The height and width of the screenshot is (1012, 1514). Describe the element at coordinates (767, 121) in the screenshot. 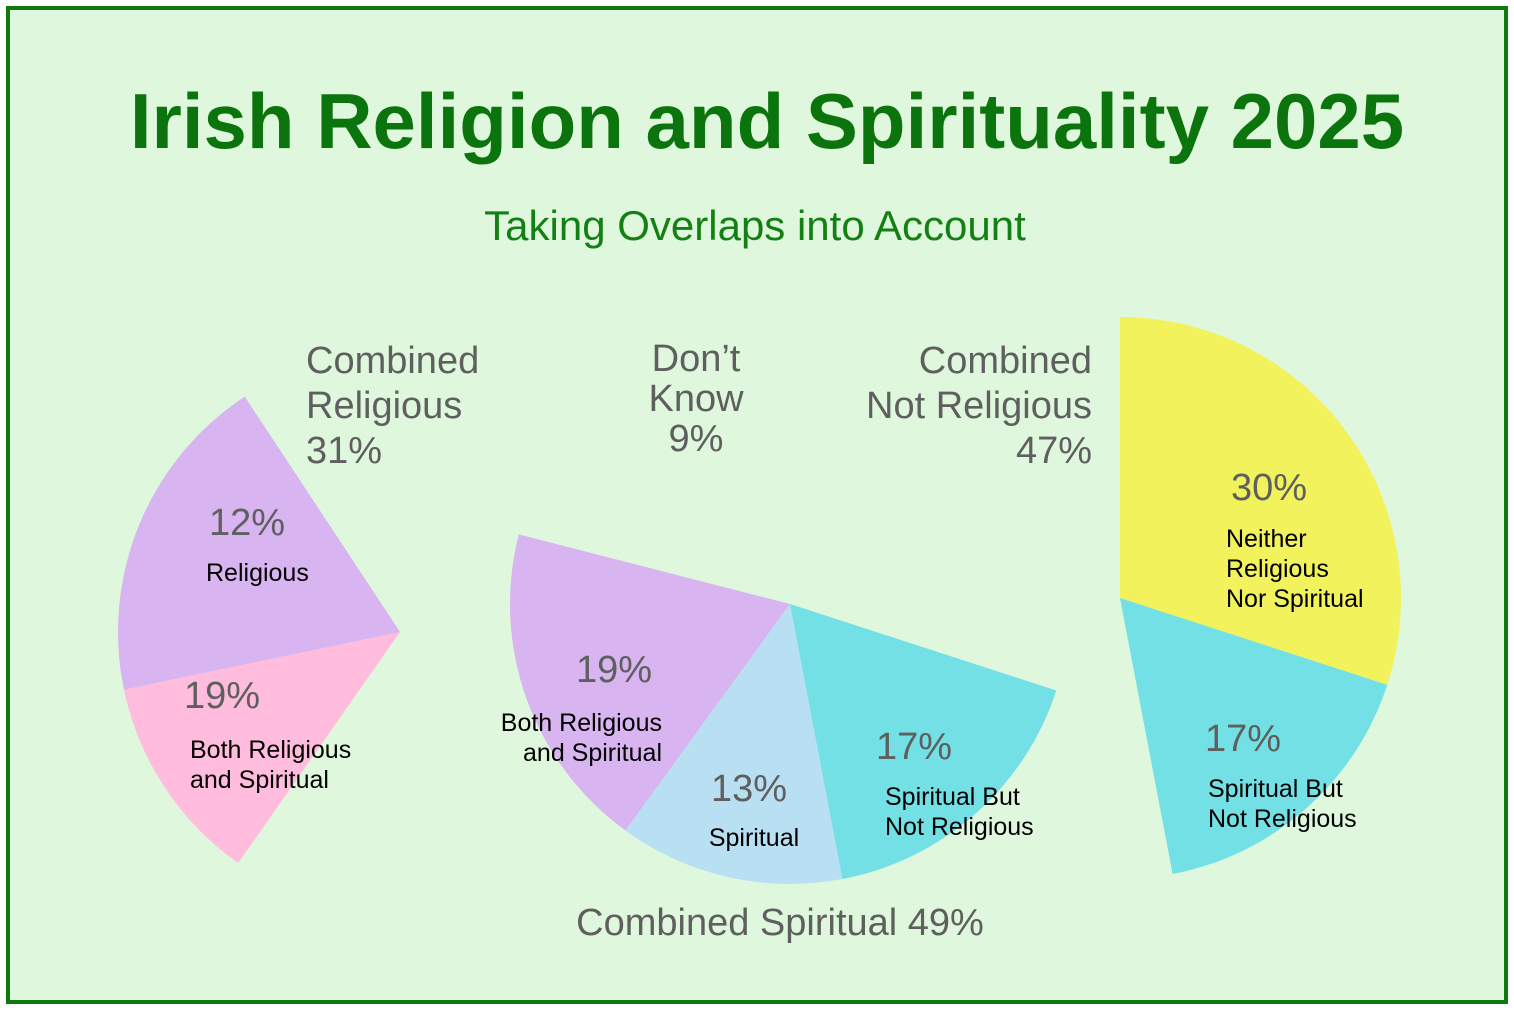

I see `chart-title: Irish Religion and Spirituality 2025` at that location.